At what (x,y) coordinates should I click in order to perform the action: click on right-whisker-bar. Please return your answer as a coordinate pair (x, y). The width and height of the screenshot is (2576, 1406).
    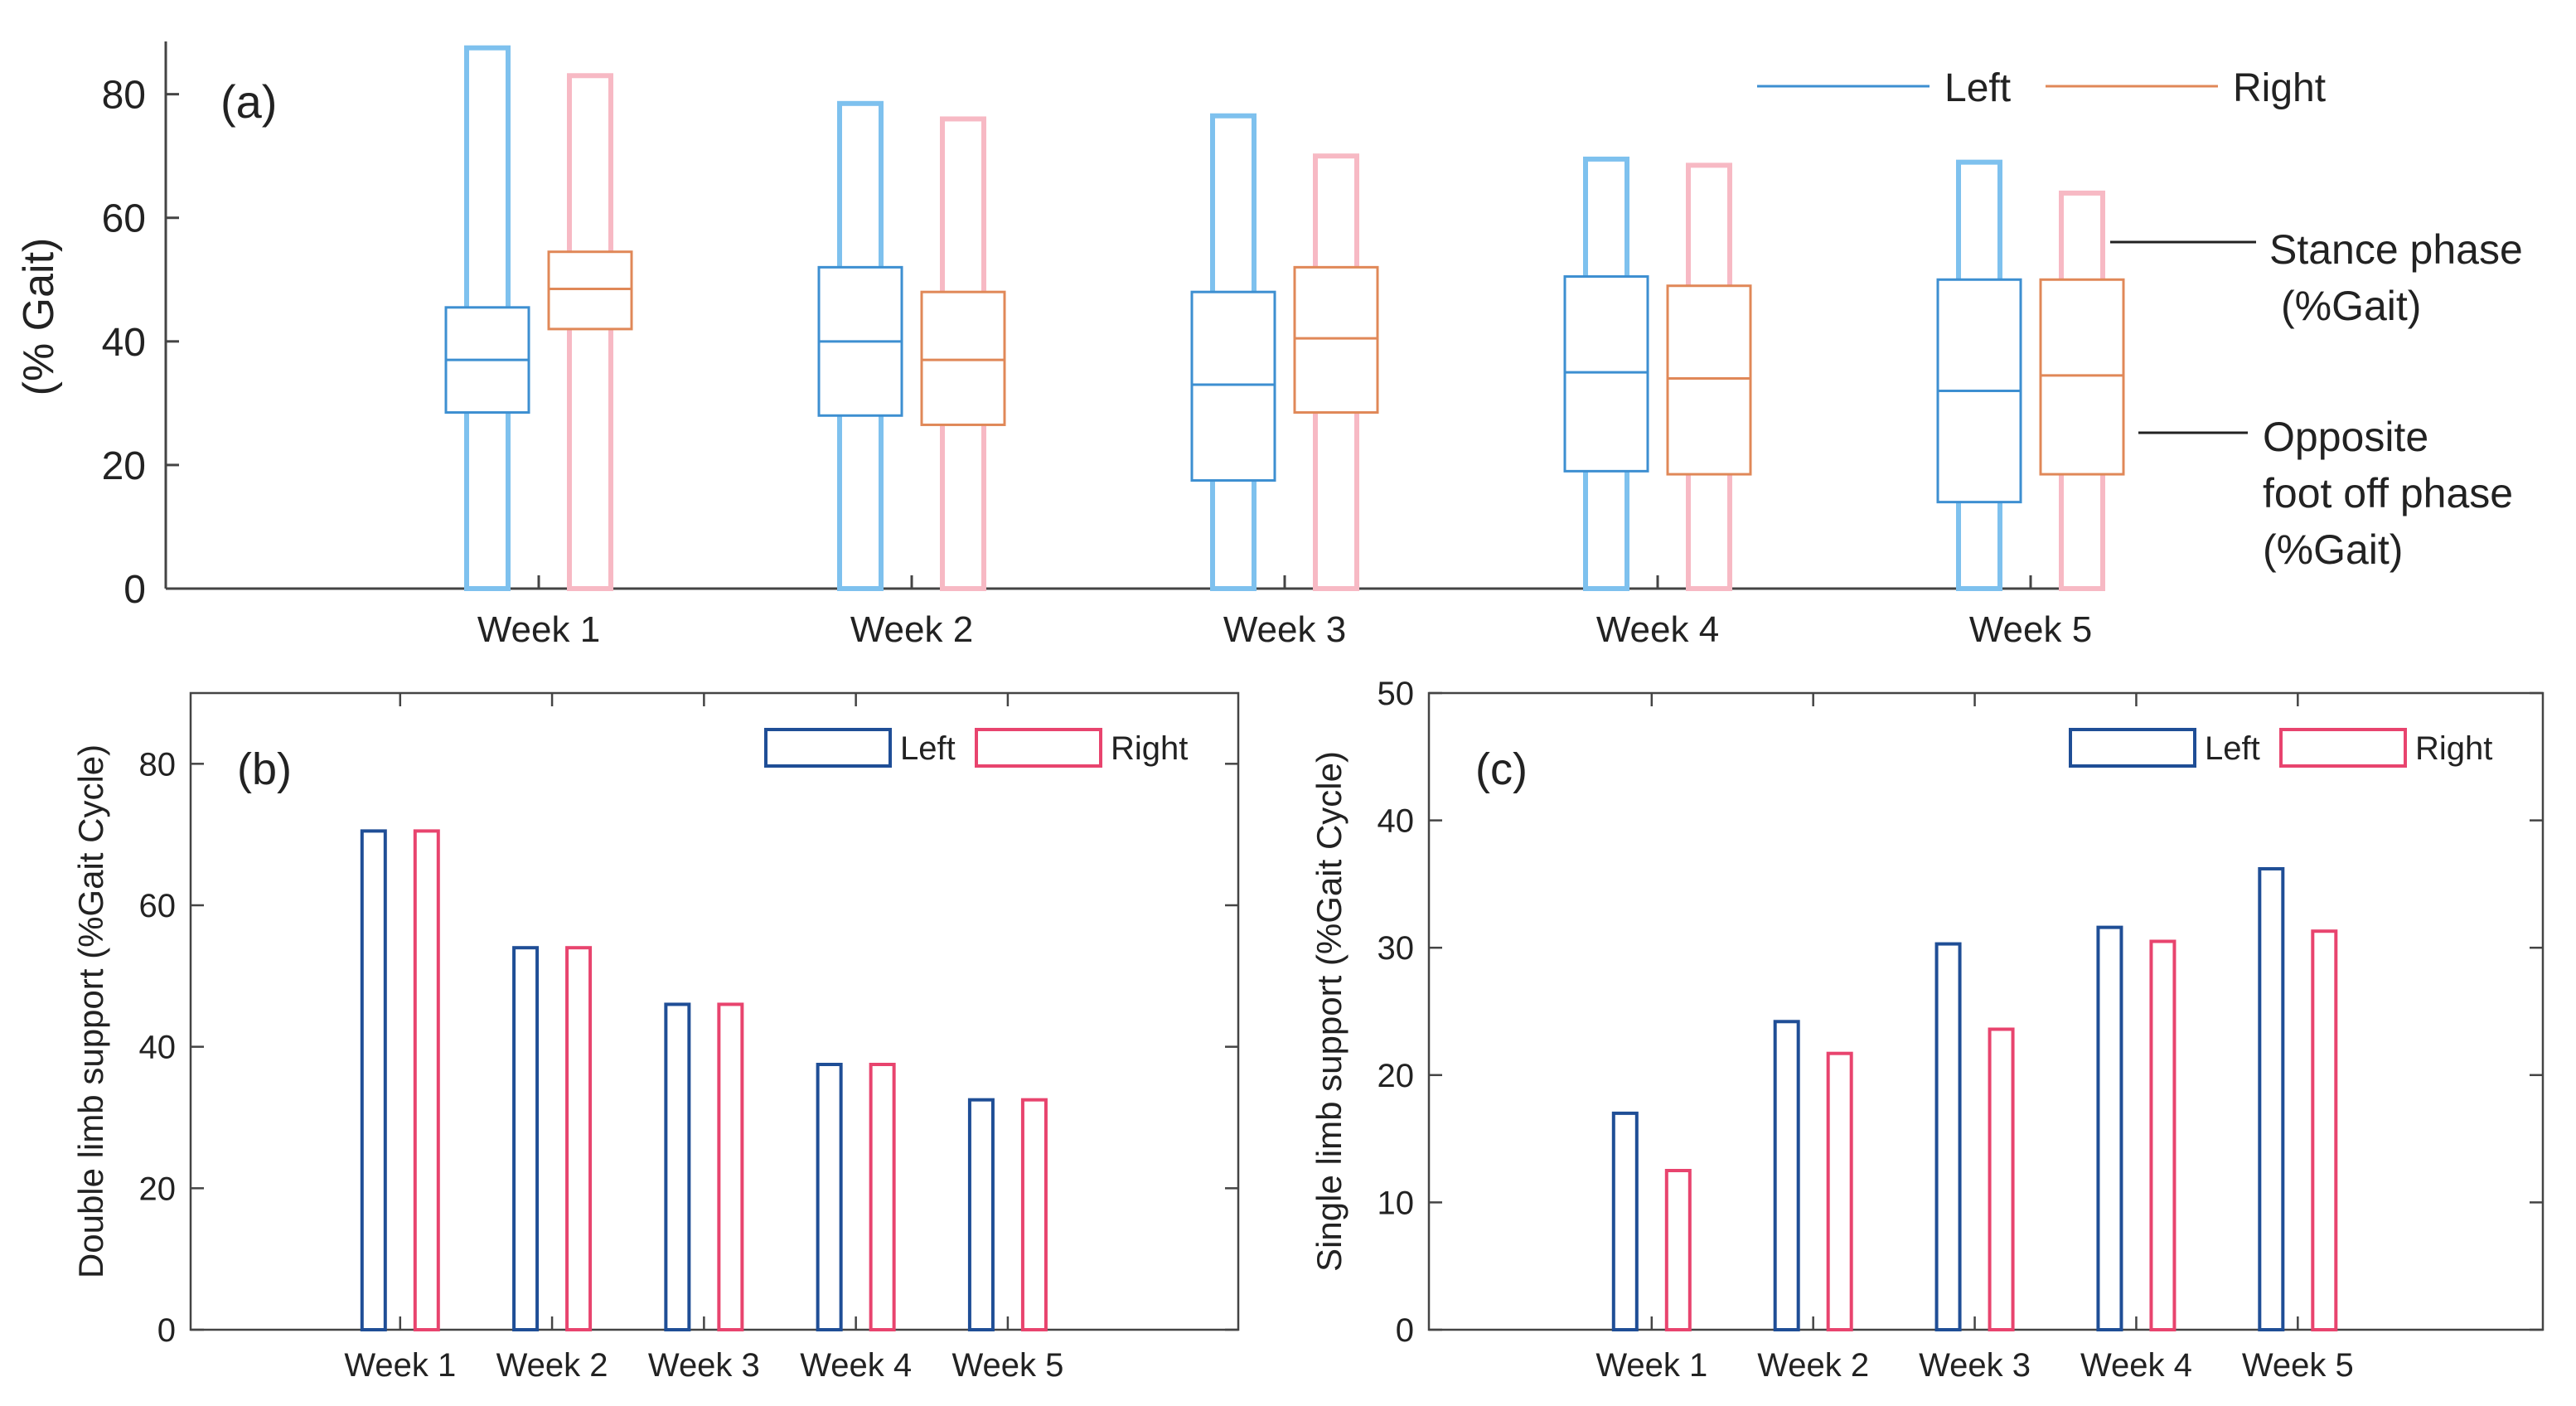
    Looking at the image, I should click on (590, 332).